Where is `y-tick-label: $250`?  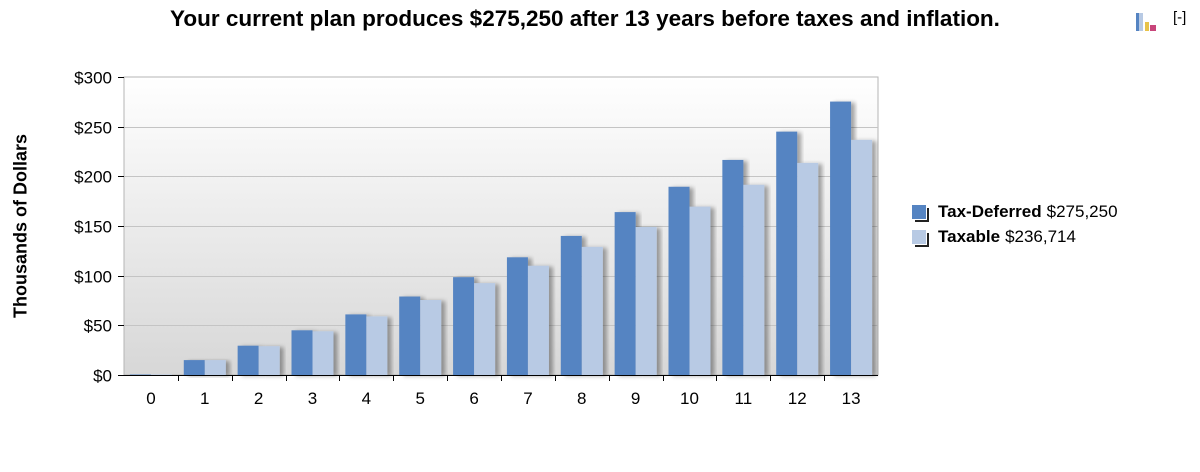
y-tick-label: $250 is located at coordinates (93, 128).